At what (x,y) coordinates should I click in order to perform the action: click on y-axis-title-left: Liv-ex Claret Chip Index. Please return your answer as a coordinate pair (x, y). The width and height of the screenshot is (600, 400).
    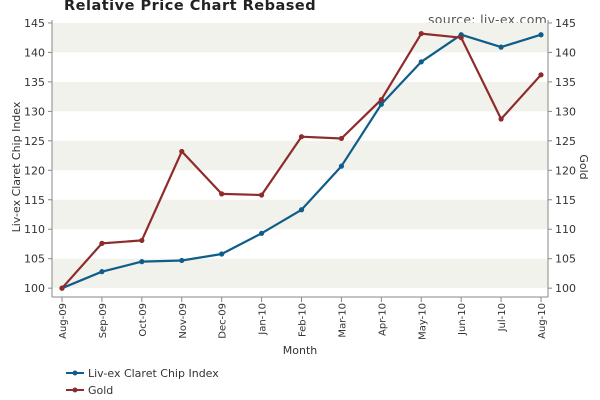
    Looking at the image, I should click on (16, 166).